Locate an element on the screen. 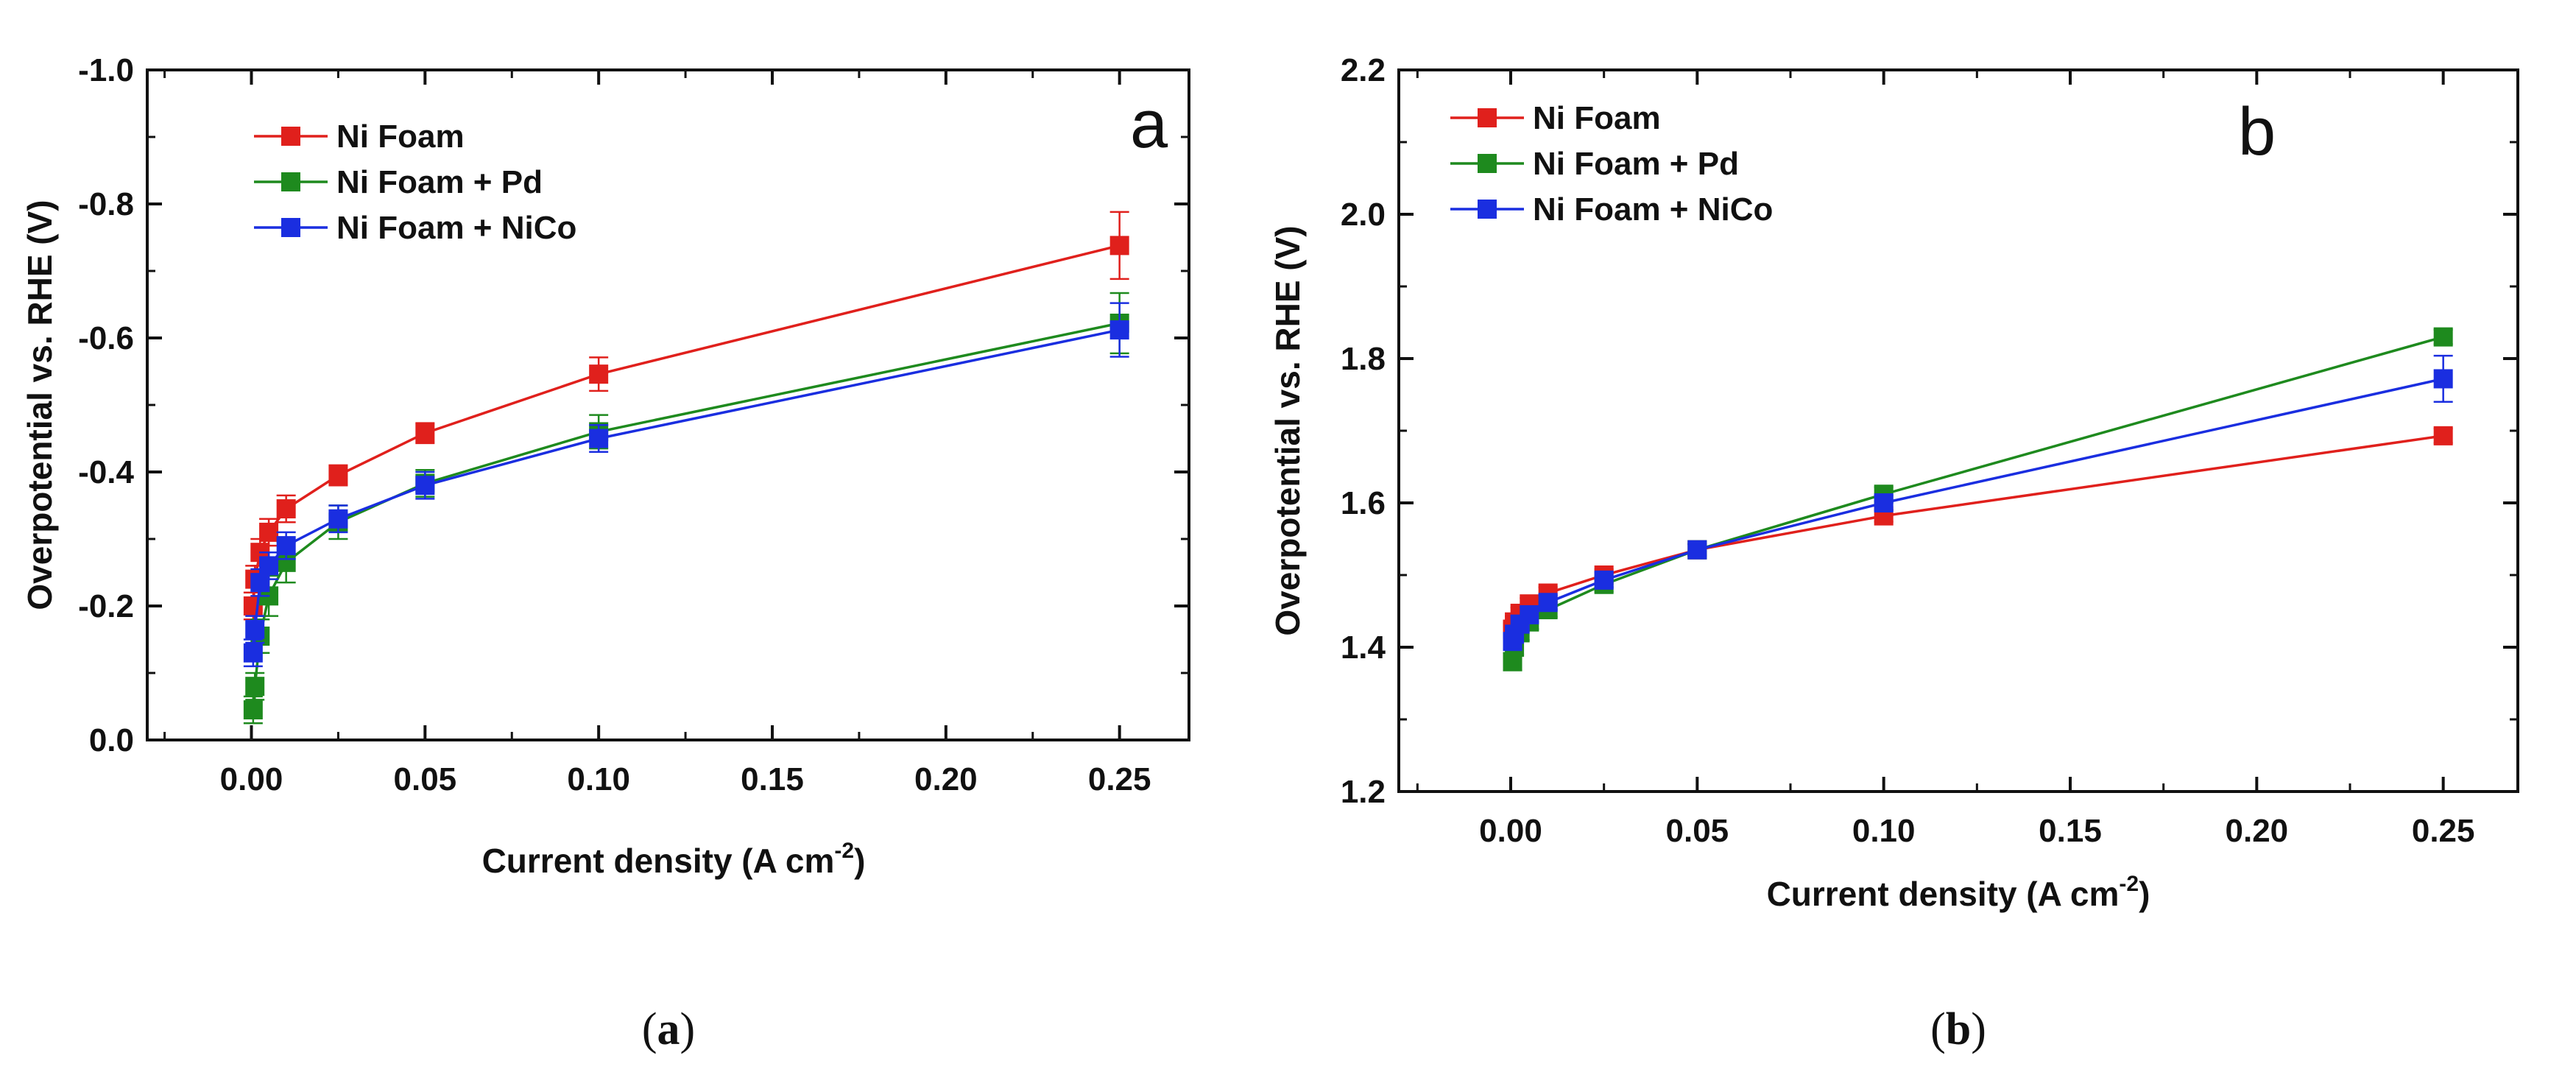 The width and height of the screenshot is (2576, 1075). series-ni-foam-nico: Ni Foam + NiCo is located at coordinates (686, 439).